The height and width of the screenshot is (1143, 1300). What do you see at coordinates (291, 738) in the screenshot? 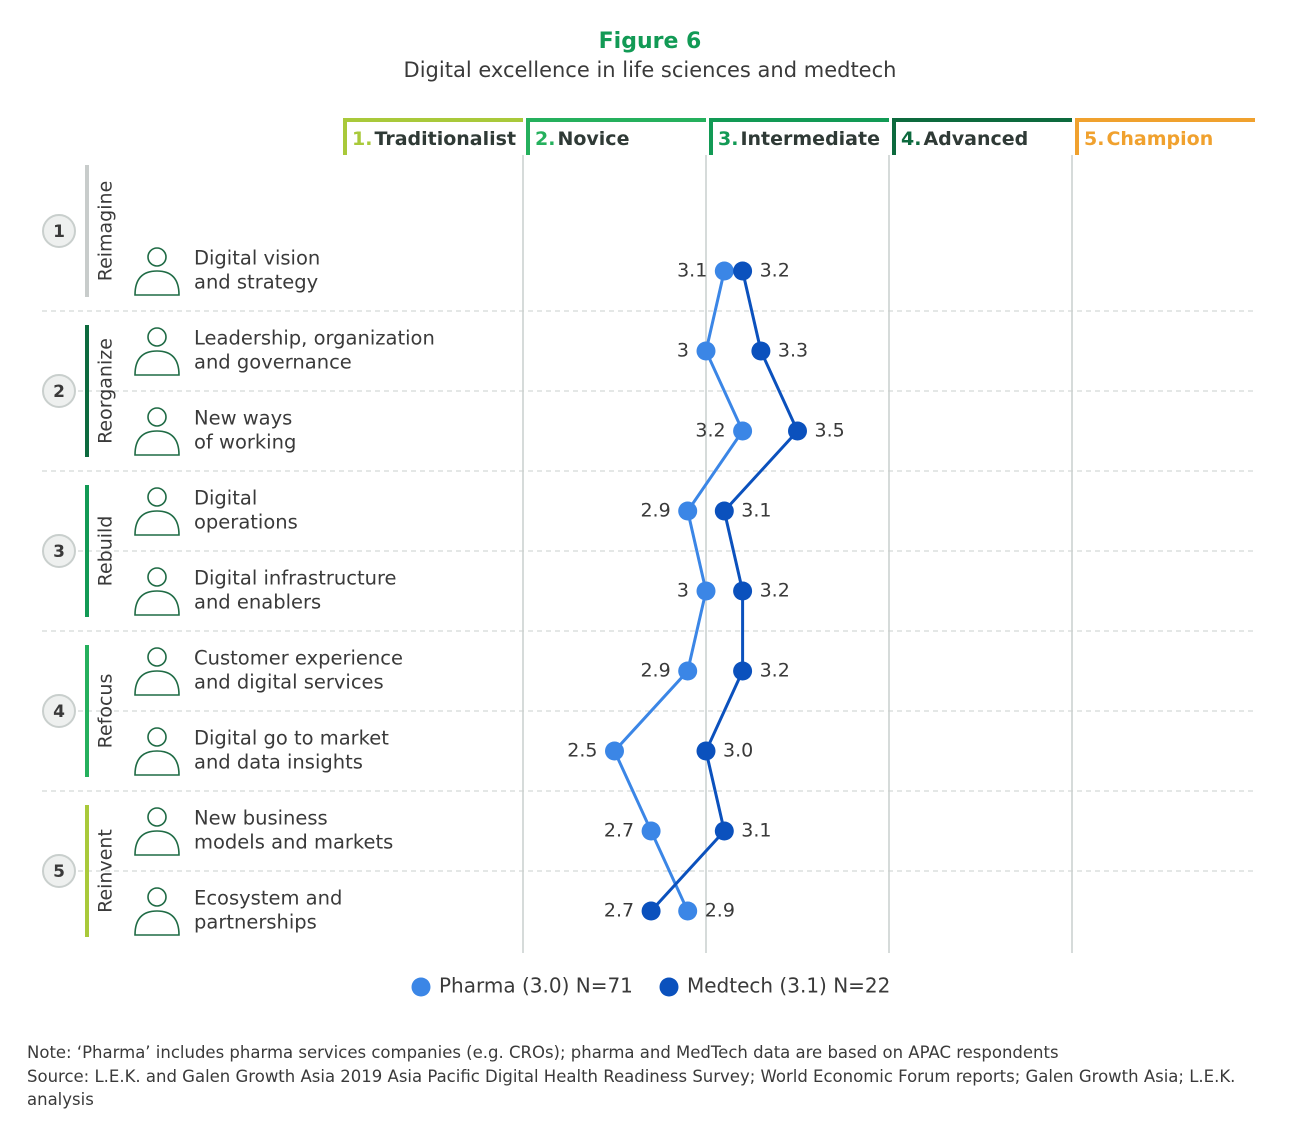
I see `row-label: Digital go to market` at bounding box center [291, 738].